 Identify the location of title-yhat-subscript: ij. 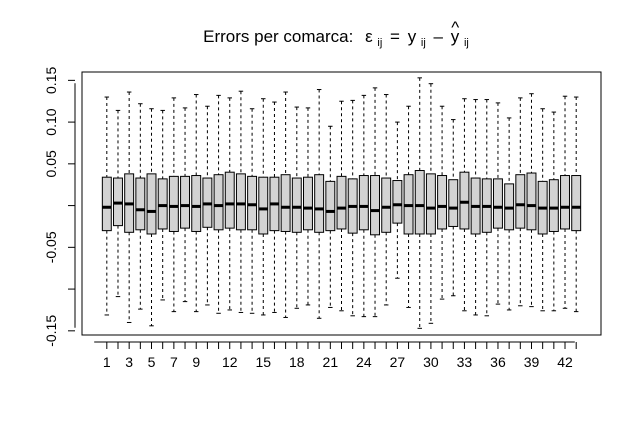
(466, 43).